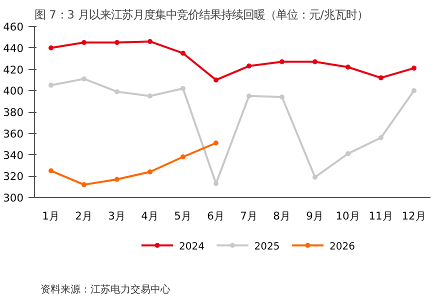 This screenshot has width=440, height=301. Describe the element at coordinates (381, 216) in the screenshot. I see `x-tick-label: 11月` at that location.